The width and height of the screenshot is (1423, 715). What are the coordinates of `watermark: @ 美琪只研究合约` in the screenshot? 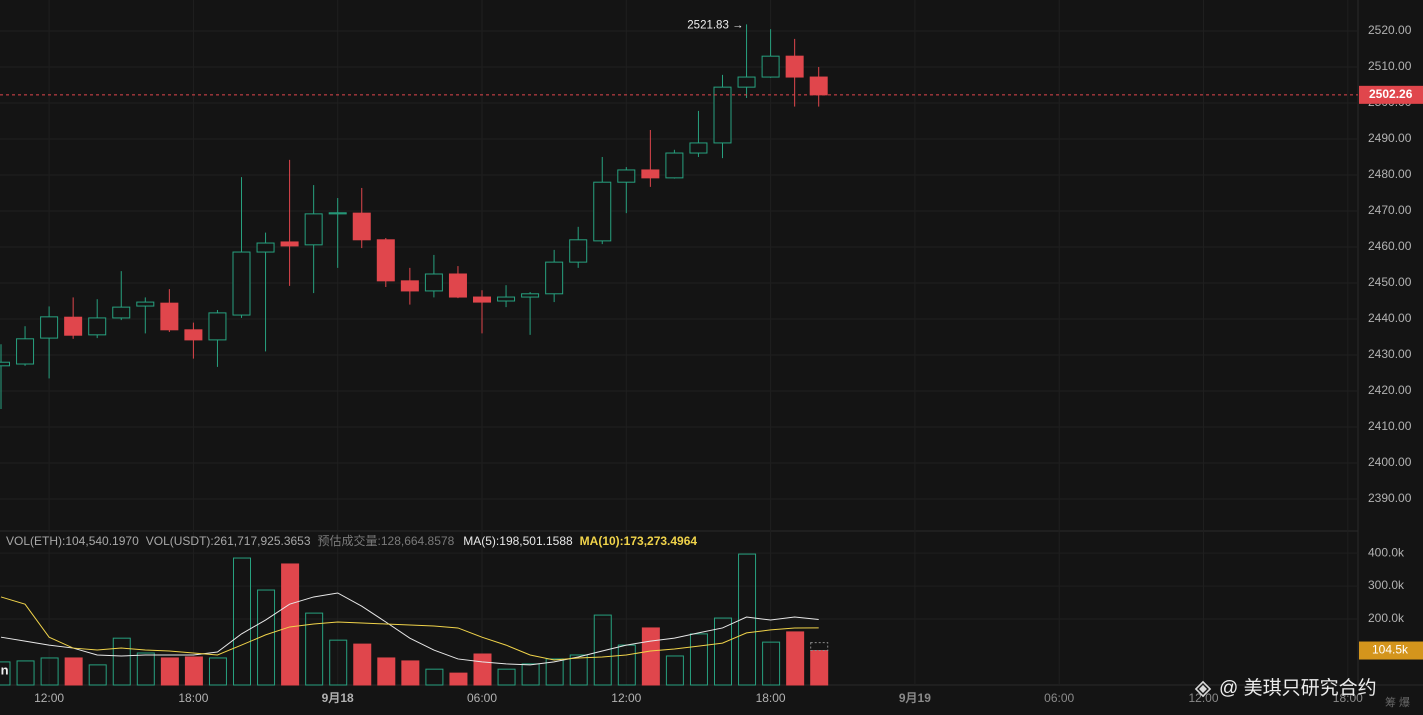 It's located at (1285, 688).